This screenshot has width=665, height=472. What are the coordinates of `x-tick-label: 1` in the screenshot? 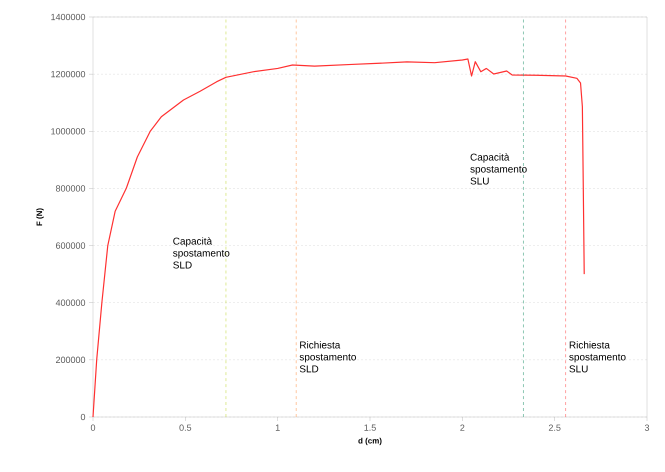 It's located at (278, 427).